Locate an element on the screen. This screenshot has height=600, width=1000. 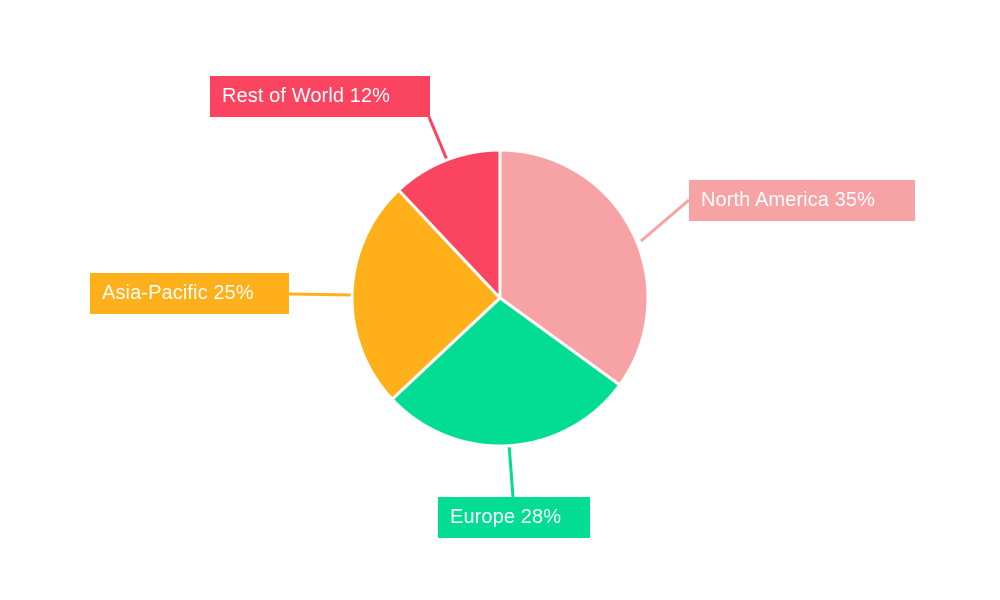
pie-label-text: Europe 28% is located at coordinates (506, 517).